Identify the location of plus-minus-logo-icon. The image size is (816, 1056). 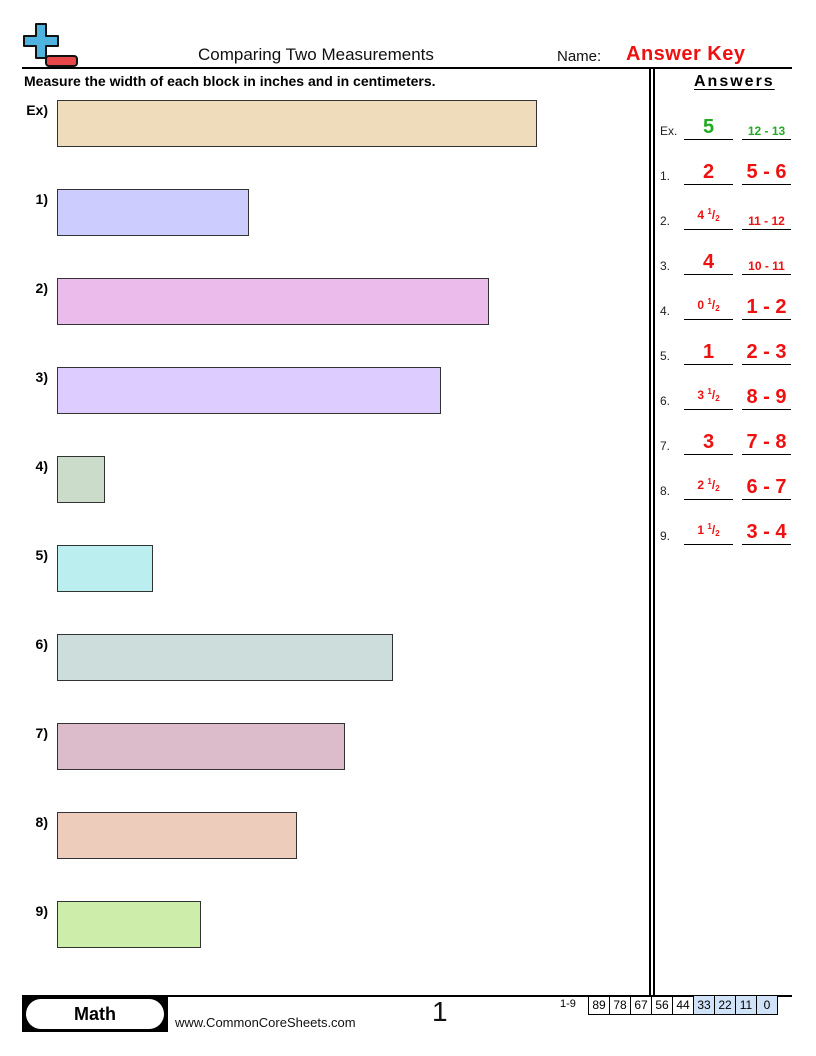
(50, 45).